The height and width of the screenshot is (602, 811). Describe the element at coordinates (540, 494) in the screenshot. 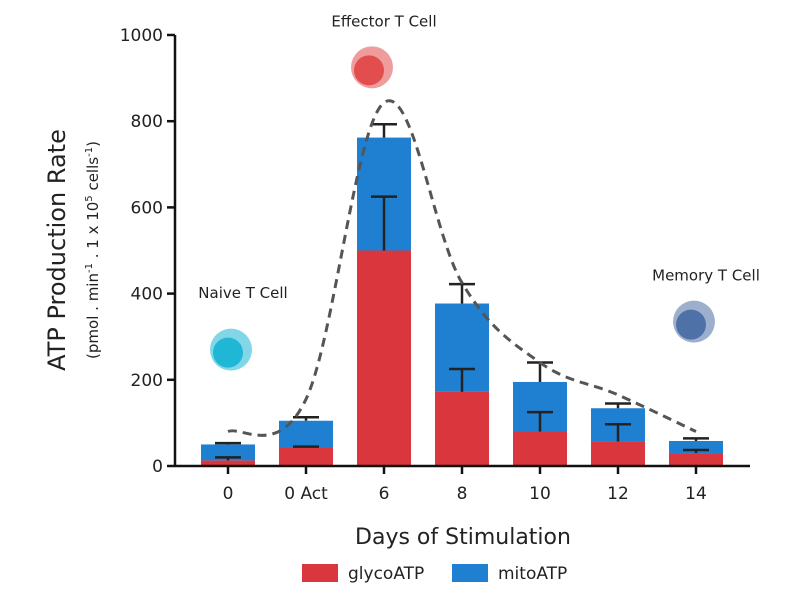

I see `x-tick-label-4: 10` at that location.